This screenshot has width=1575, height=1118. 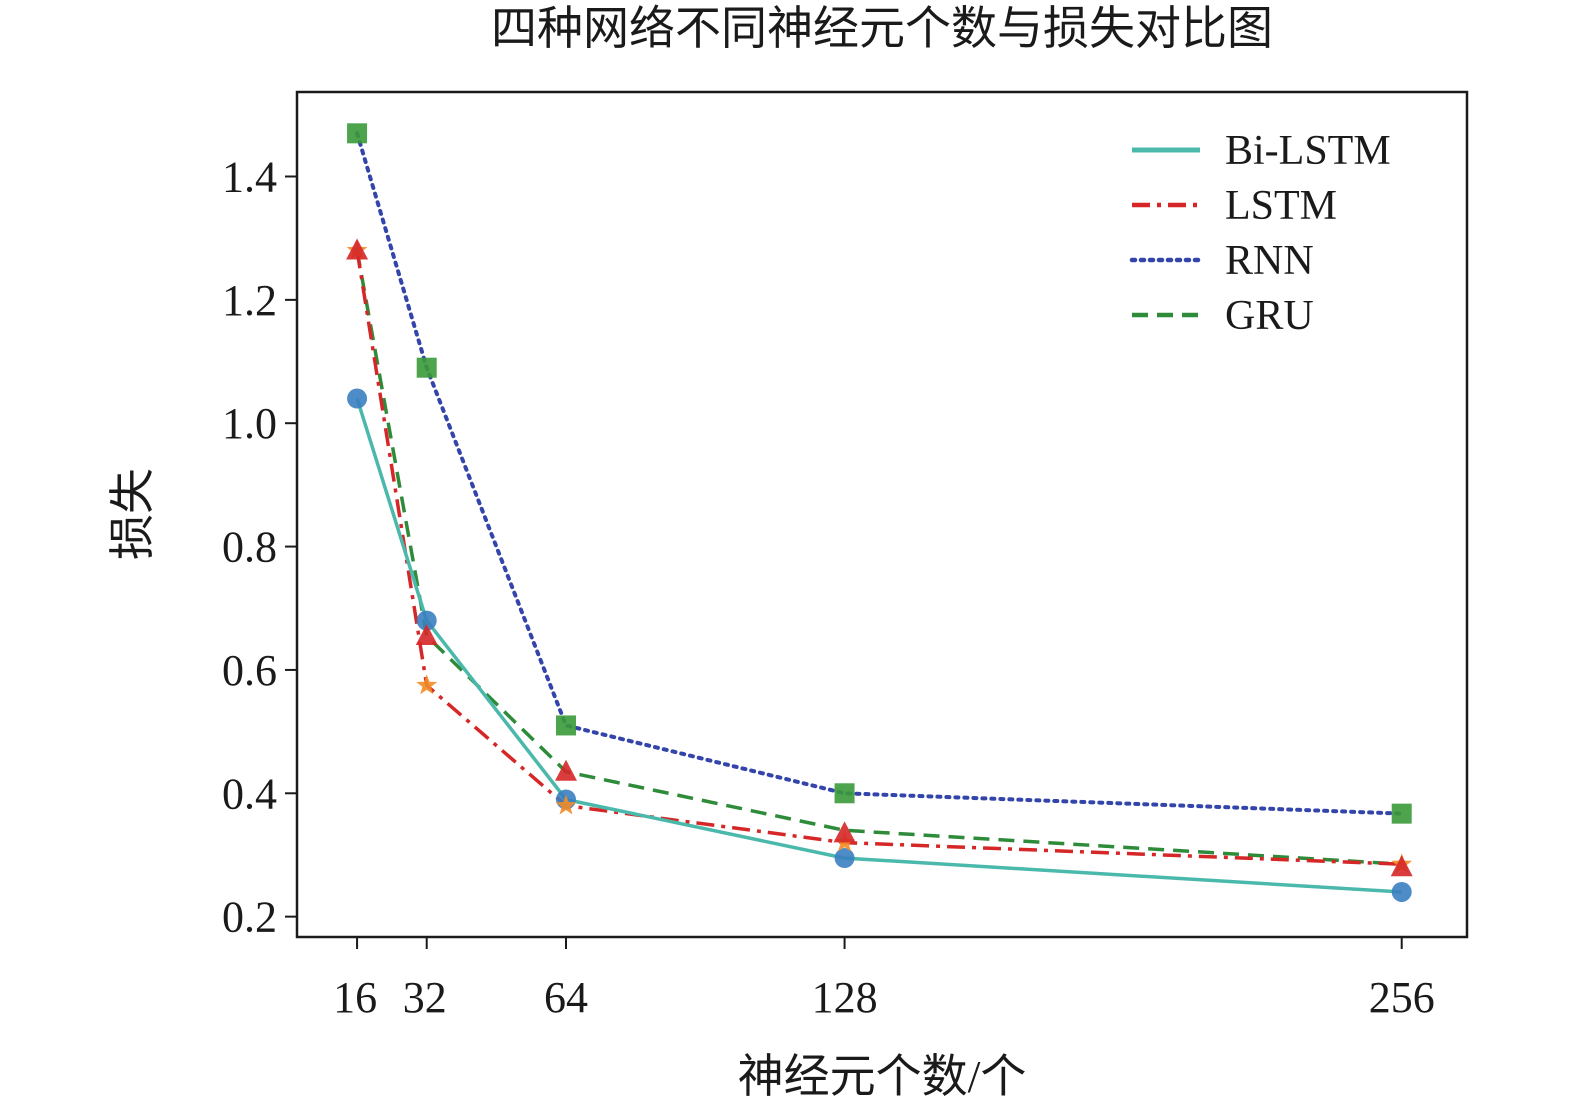 What do you see at coordinates (884, 979) in the screenshot?
I see `x-axis: 16 32 64 128 256` at bounding box center [884, 979].